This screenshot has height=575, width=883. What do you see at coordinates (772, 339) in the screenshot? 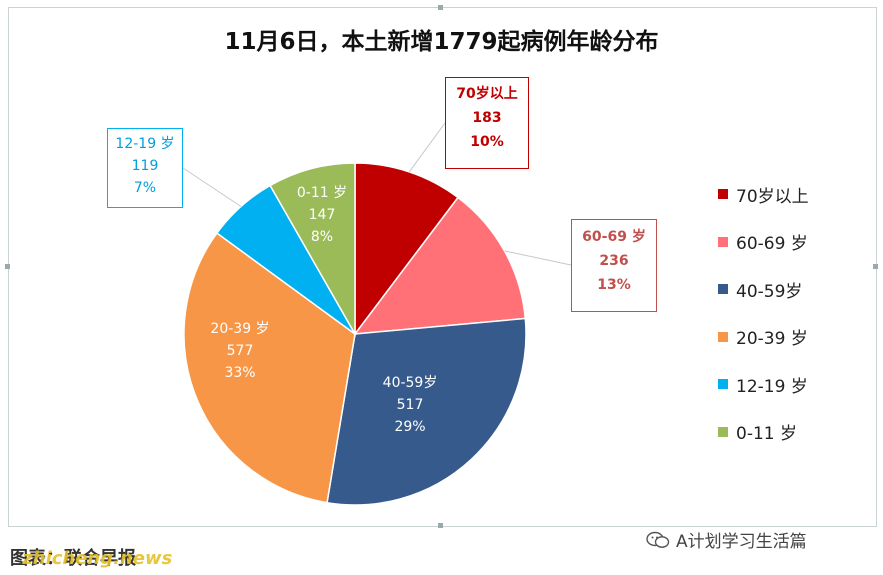
I see `legend-label: 20-39 岁` at bounding box center [772, 339].